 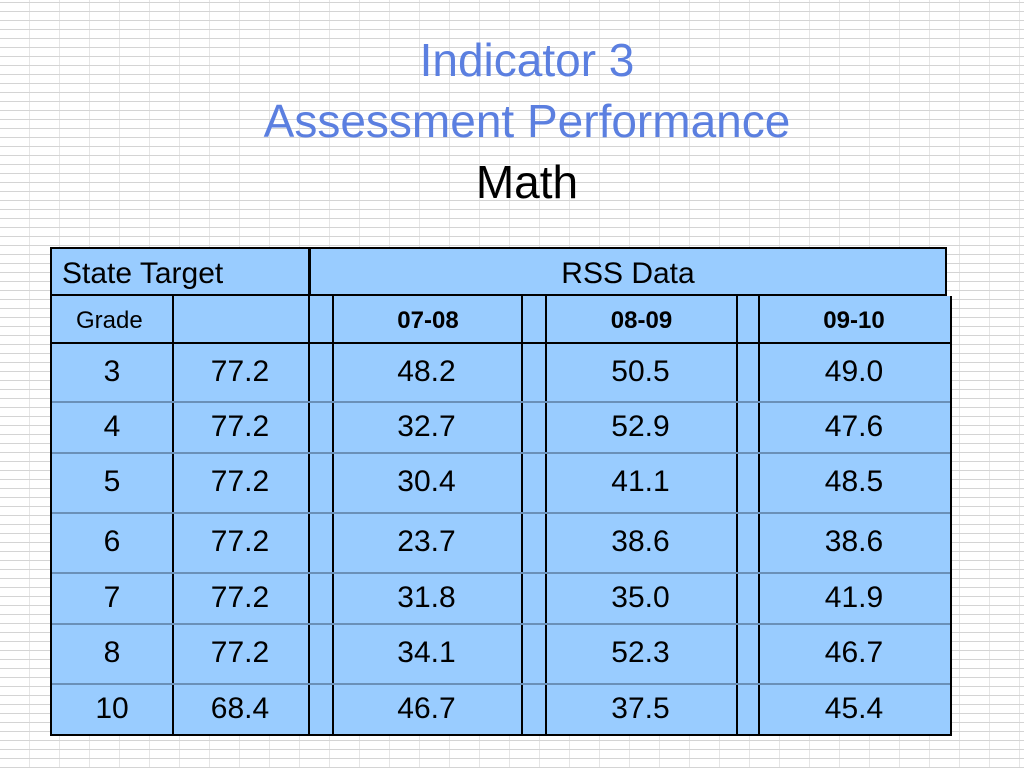 What do you see at coordinates (426, 481) in the screenshot?
I see `cell-y0708: 30.4` at bounding box center [426, 481].